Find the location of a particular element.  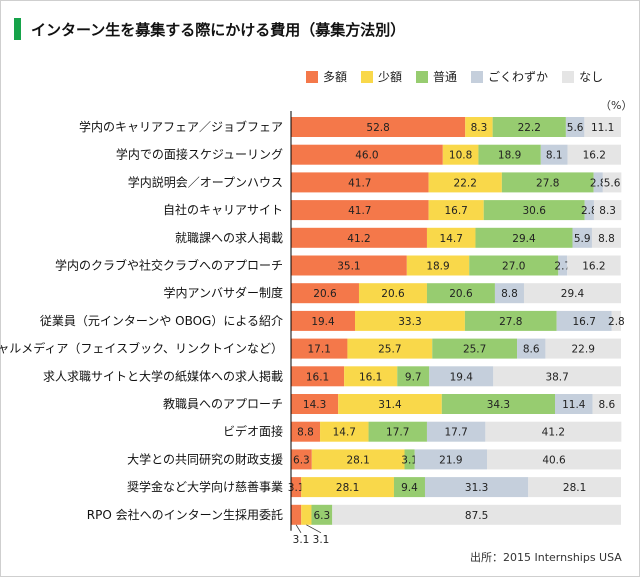

data-label: 27.0 is located at coordinates (513, 267).